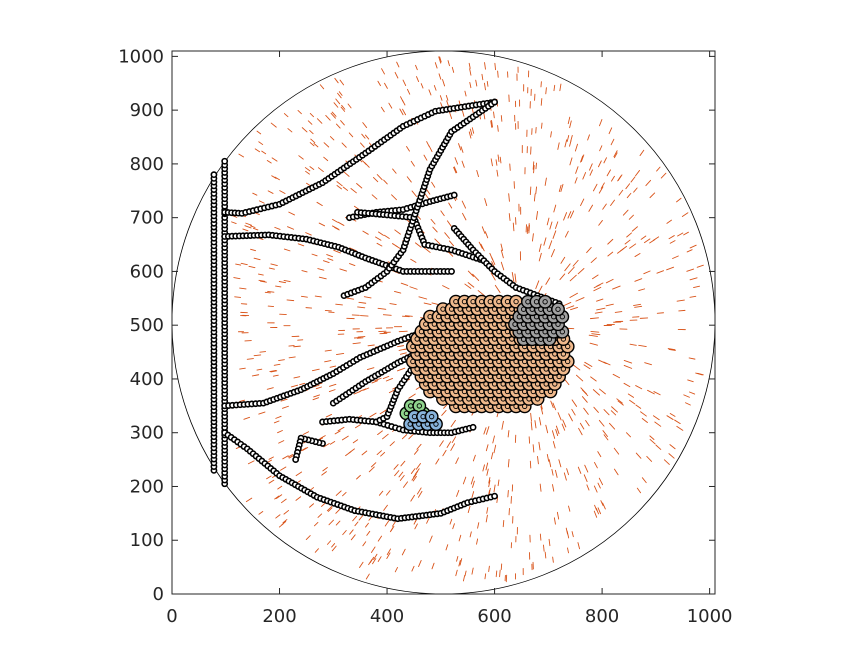 Image resolution: width=859 pixels, height=667 pixels. What do you see at coordinates (147, 433) in the screenshot?
I see `y-tick-label: 300` at bounding box center [147, 433].